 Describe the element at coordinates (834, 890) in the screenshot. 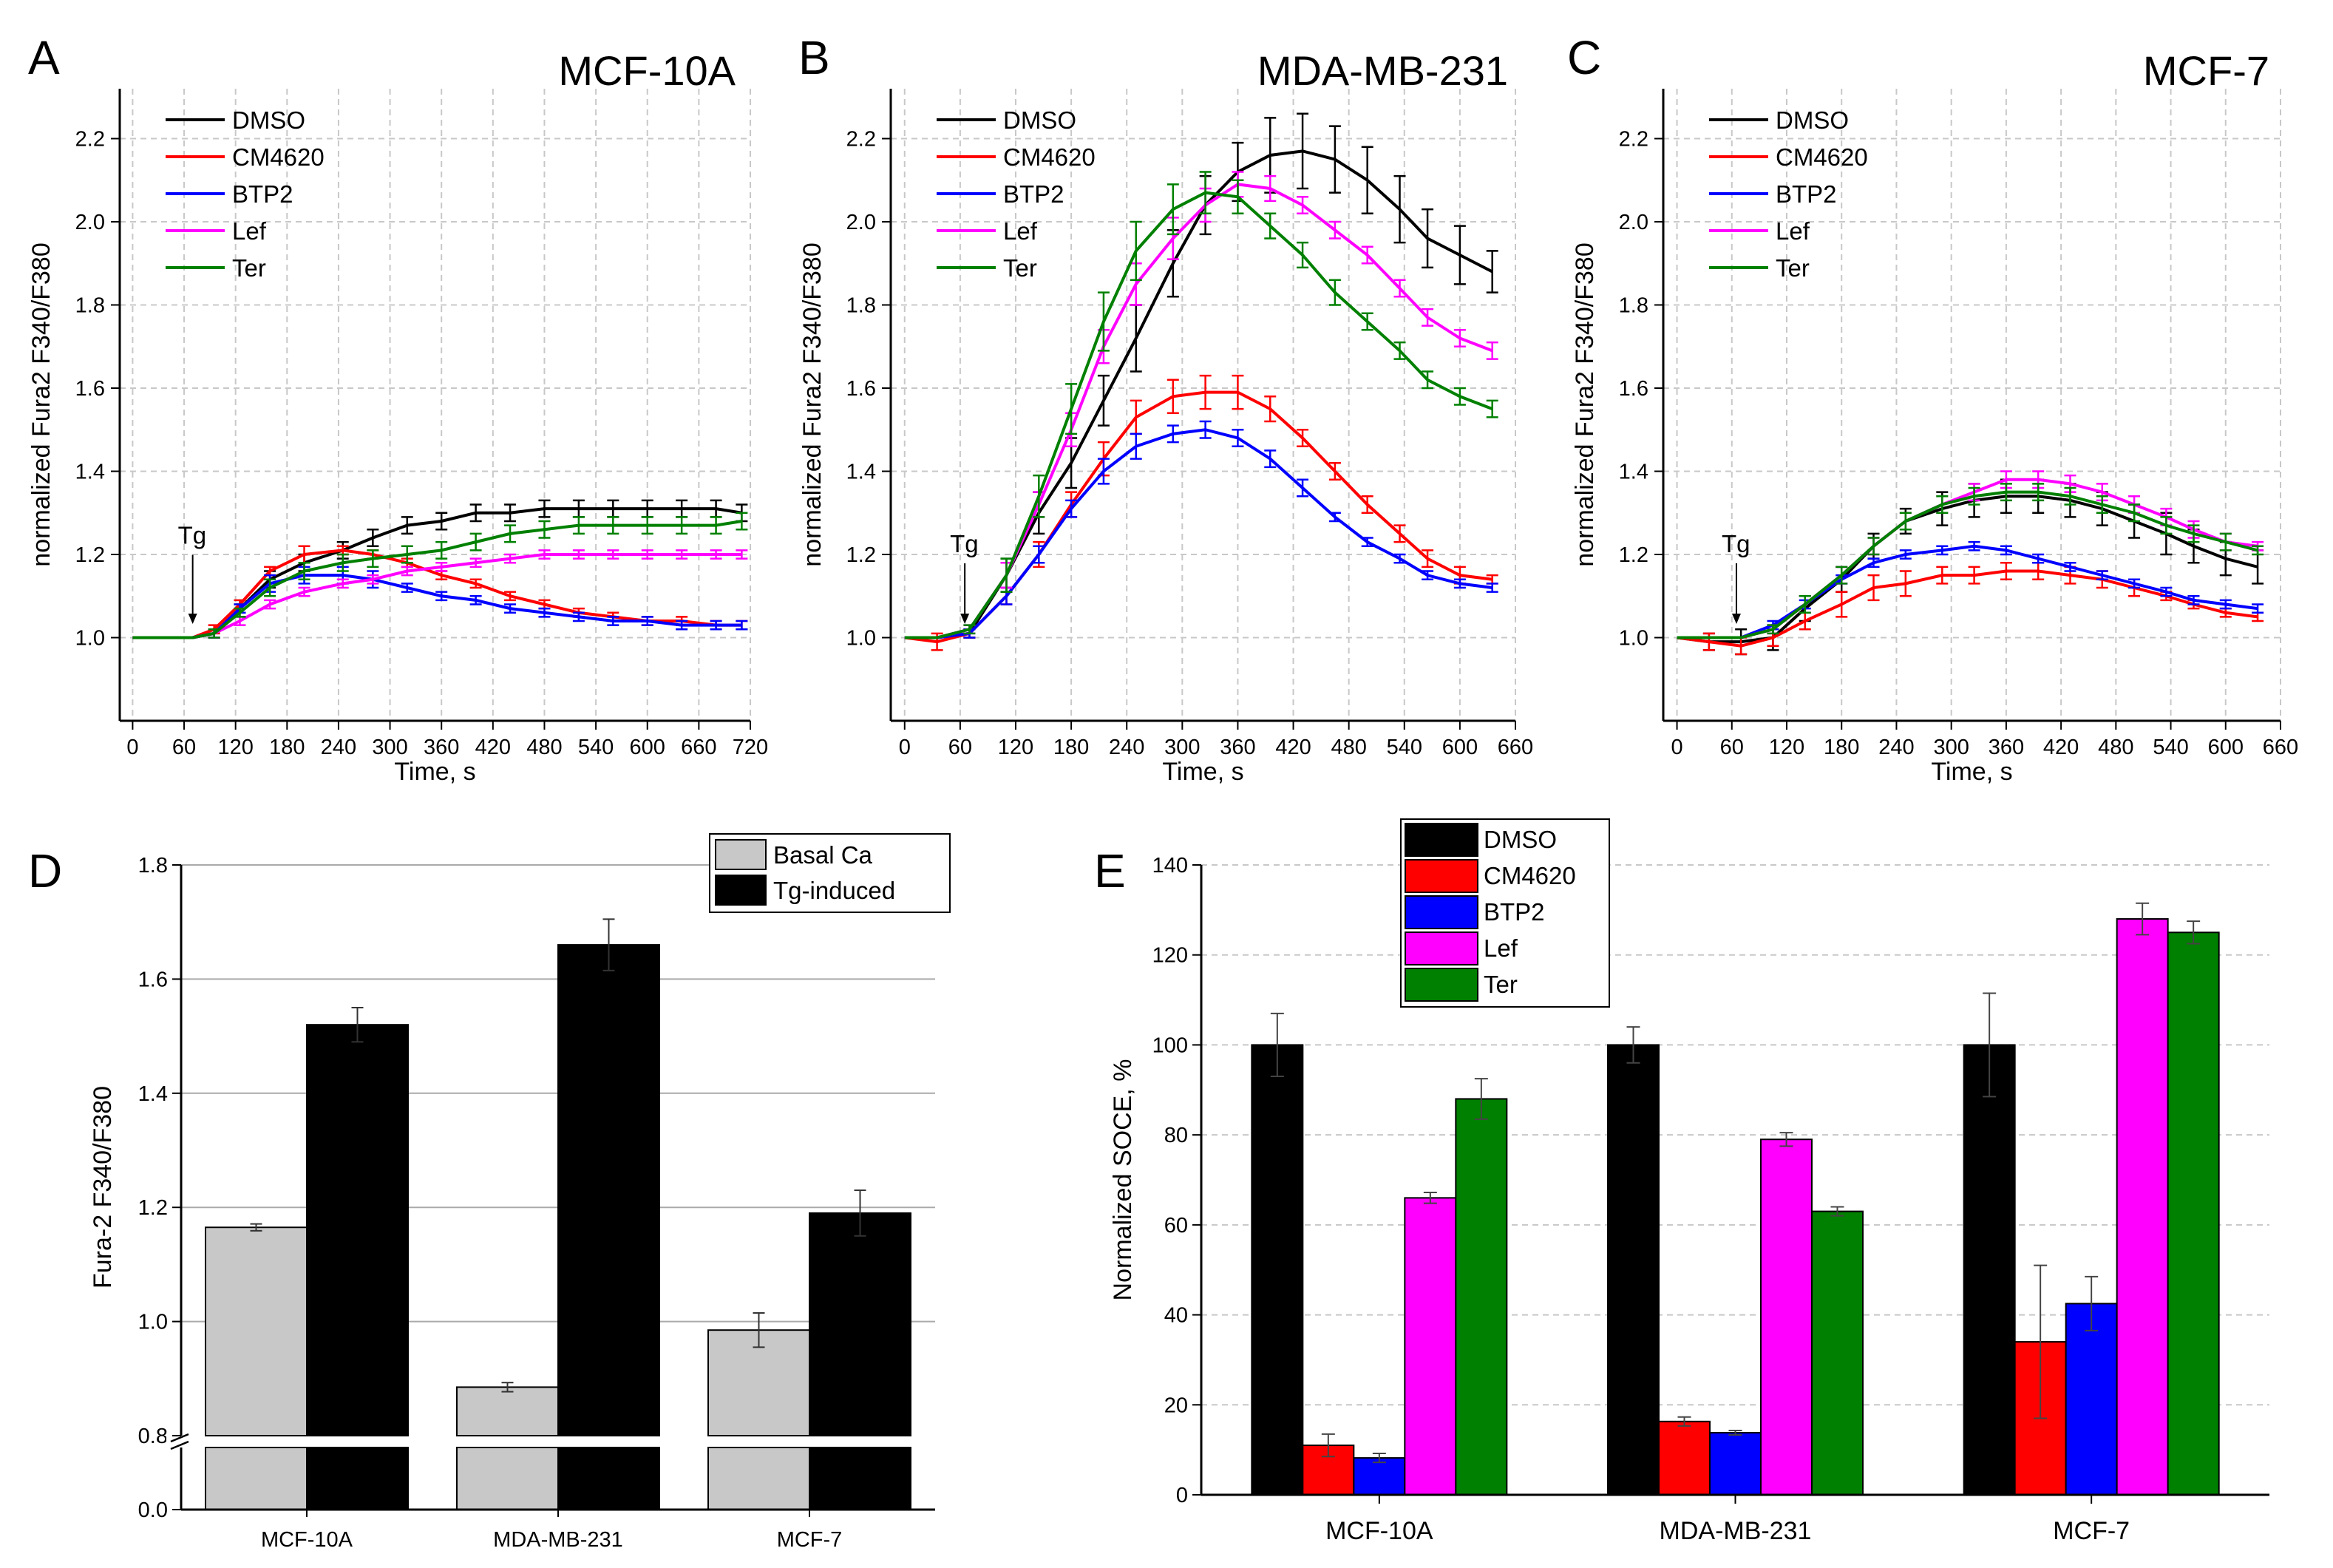

I see `legend-label: Tg-induced` at that location.